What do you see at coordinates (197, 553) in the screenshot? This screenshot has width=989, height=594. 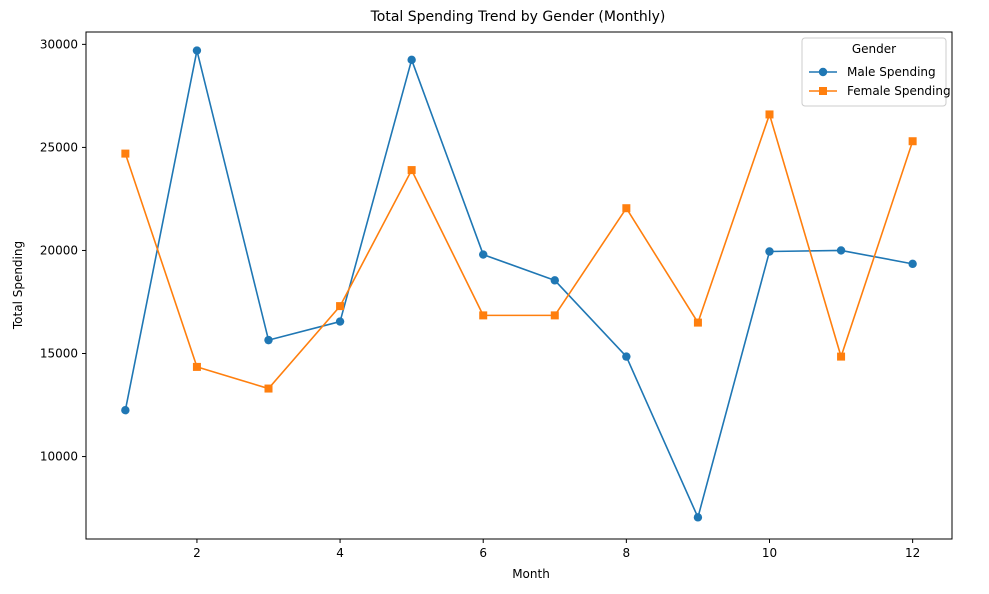 I see `x-tick-label: 2` at bounding box center [197, 553].